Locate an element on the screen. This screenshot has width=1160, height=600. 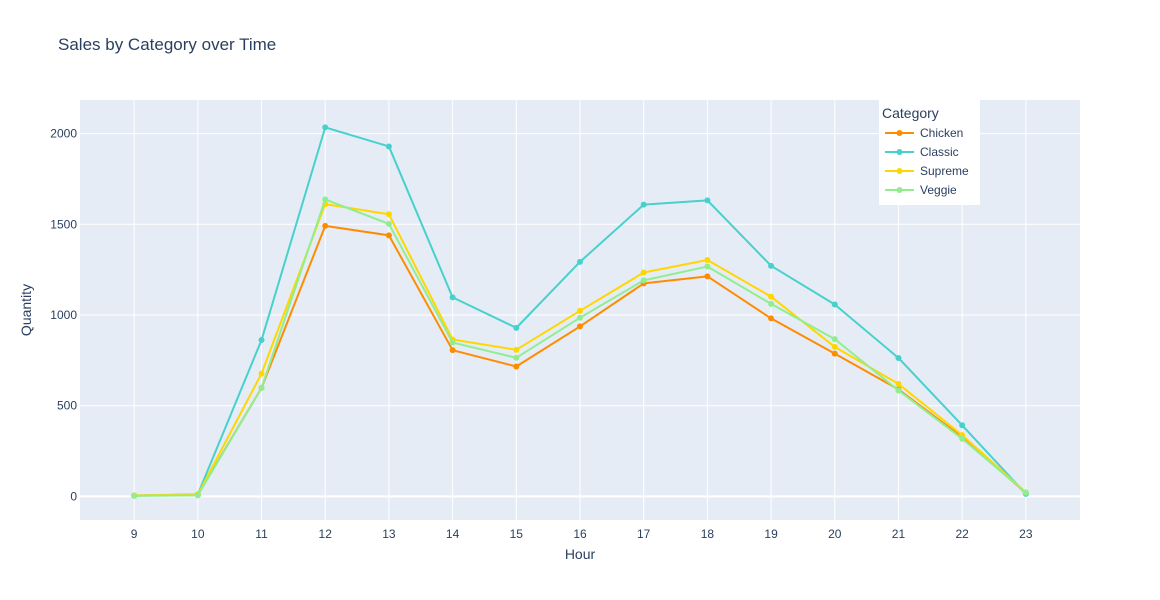
x-tick-label: 15 is located at coordinates (517, 534).